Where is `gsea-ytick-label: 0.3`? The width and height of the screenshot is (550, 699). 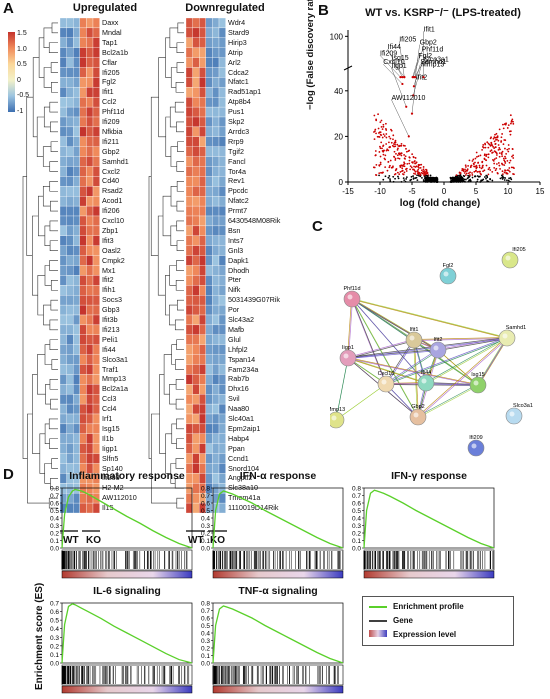
gsea-ytick-label: 0.3 is located at coordinates (356, 526).